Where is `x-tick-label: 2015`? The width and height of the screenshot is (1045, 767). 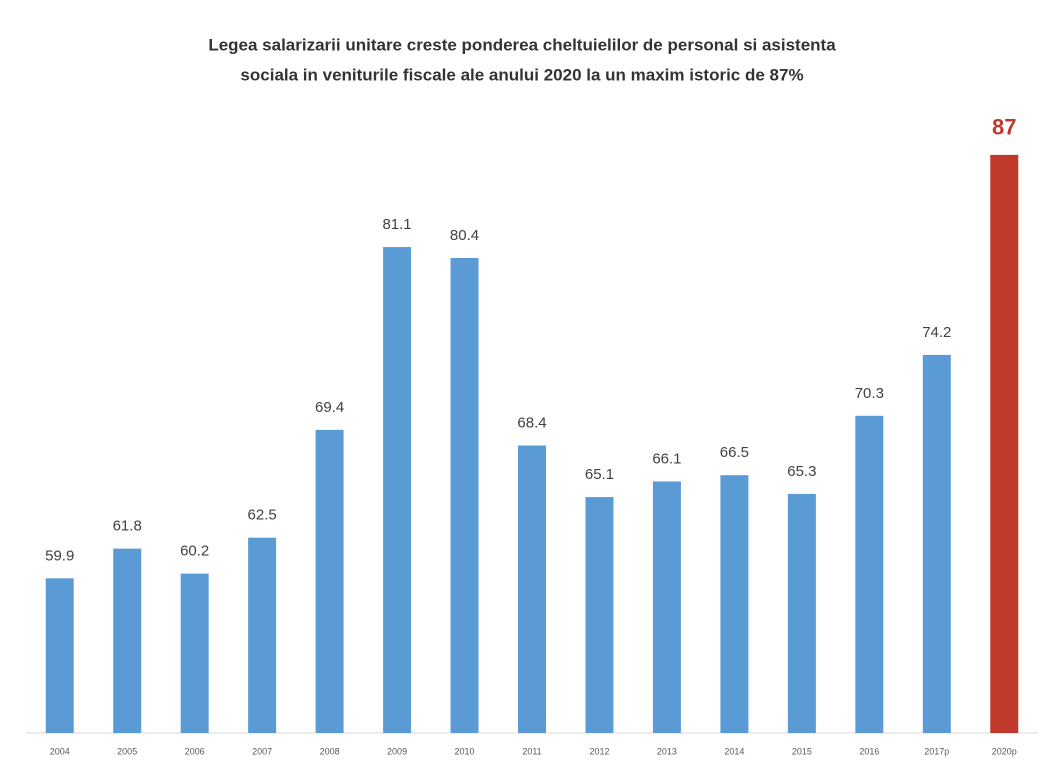
x-tick-label: 2015 is located at coordinates (802, 751).